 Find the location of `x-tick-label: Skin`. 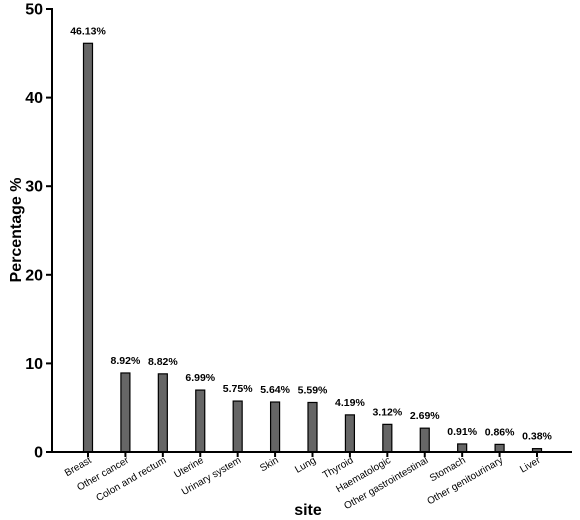

x-tick-label: Skin is located at coordinates (269, 464).